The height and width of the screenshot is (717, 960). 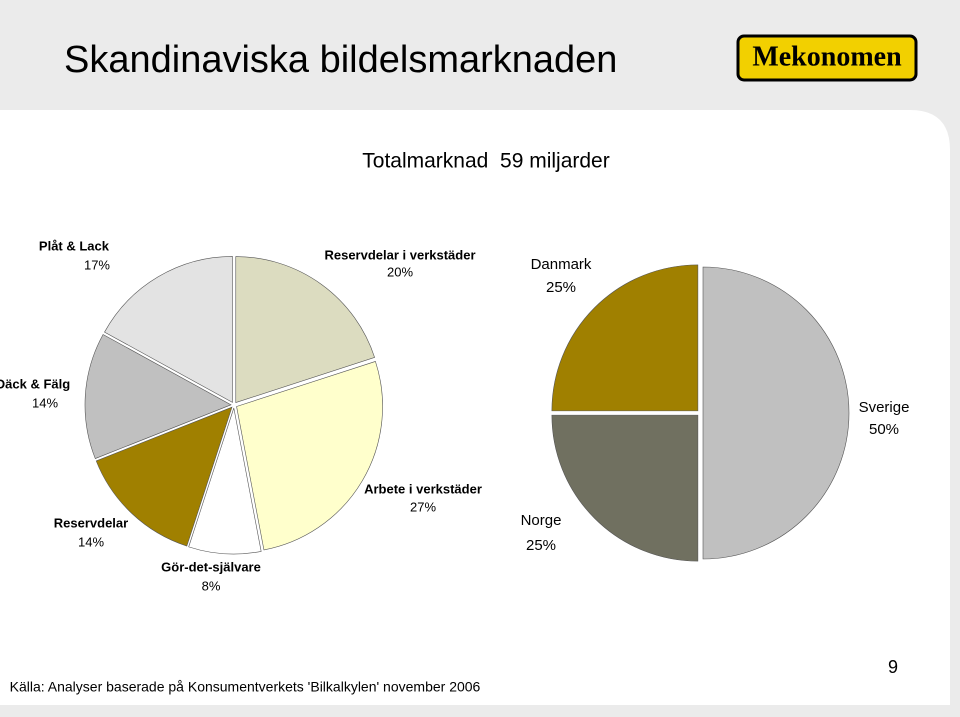 What do you see at coordinates (400, 271) in the screenshot?
I see `value-label: 20%` at bounding box center [400, 271].